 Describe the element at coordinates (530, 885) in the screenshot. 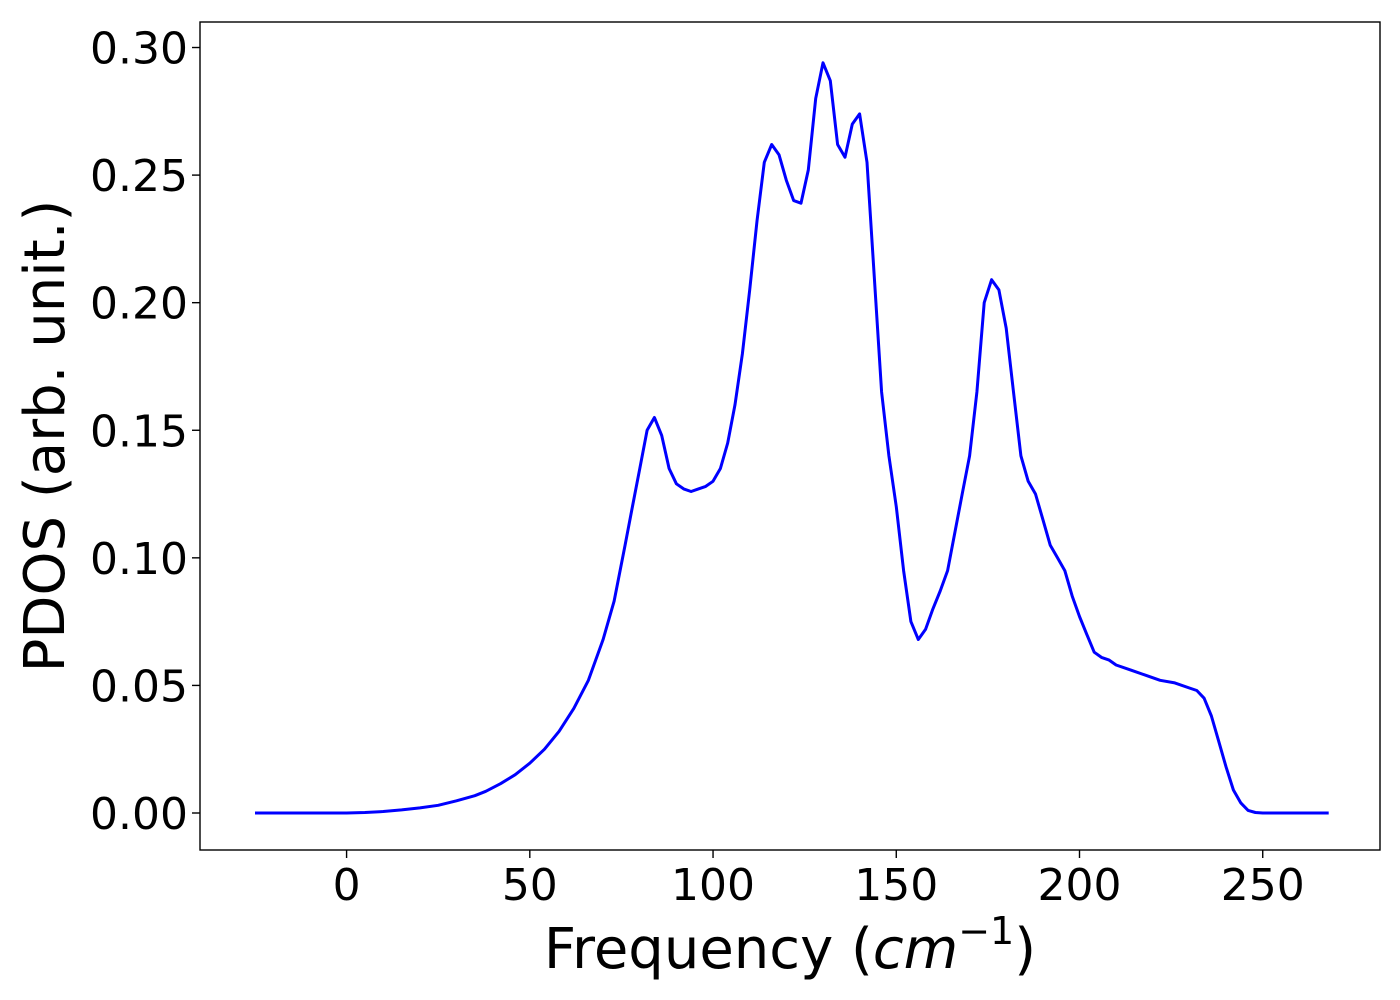

I see `x-tick-label: 50` at that location.